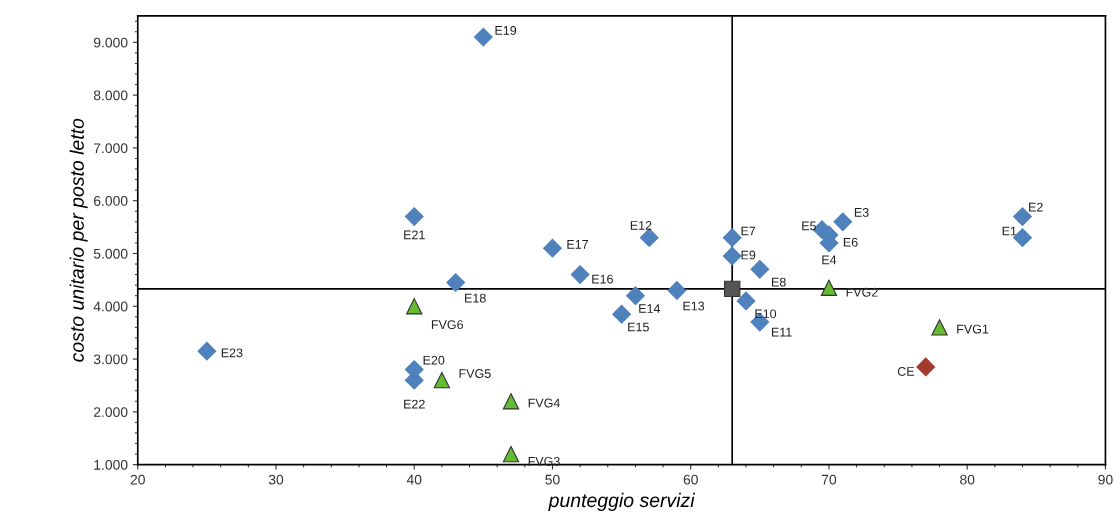 This screenshot has width=1120, height=531. What do you see at coordinates (861, 212) in the screenshot?
I see `annotation: E3` at bounding box center [861, 212].